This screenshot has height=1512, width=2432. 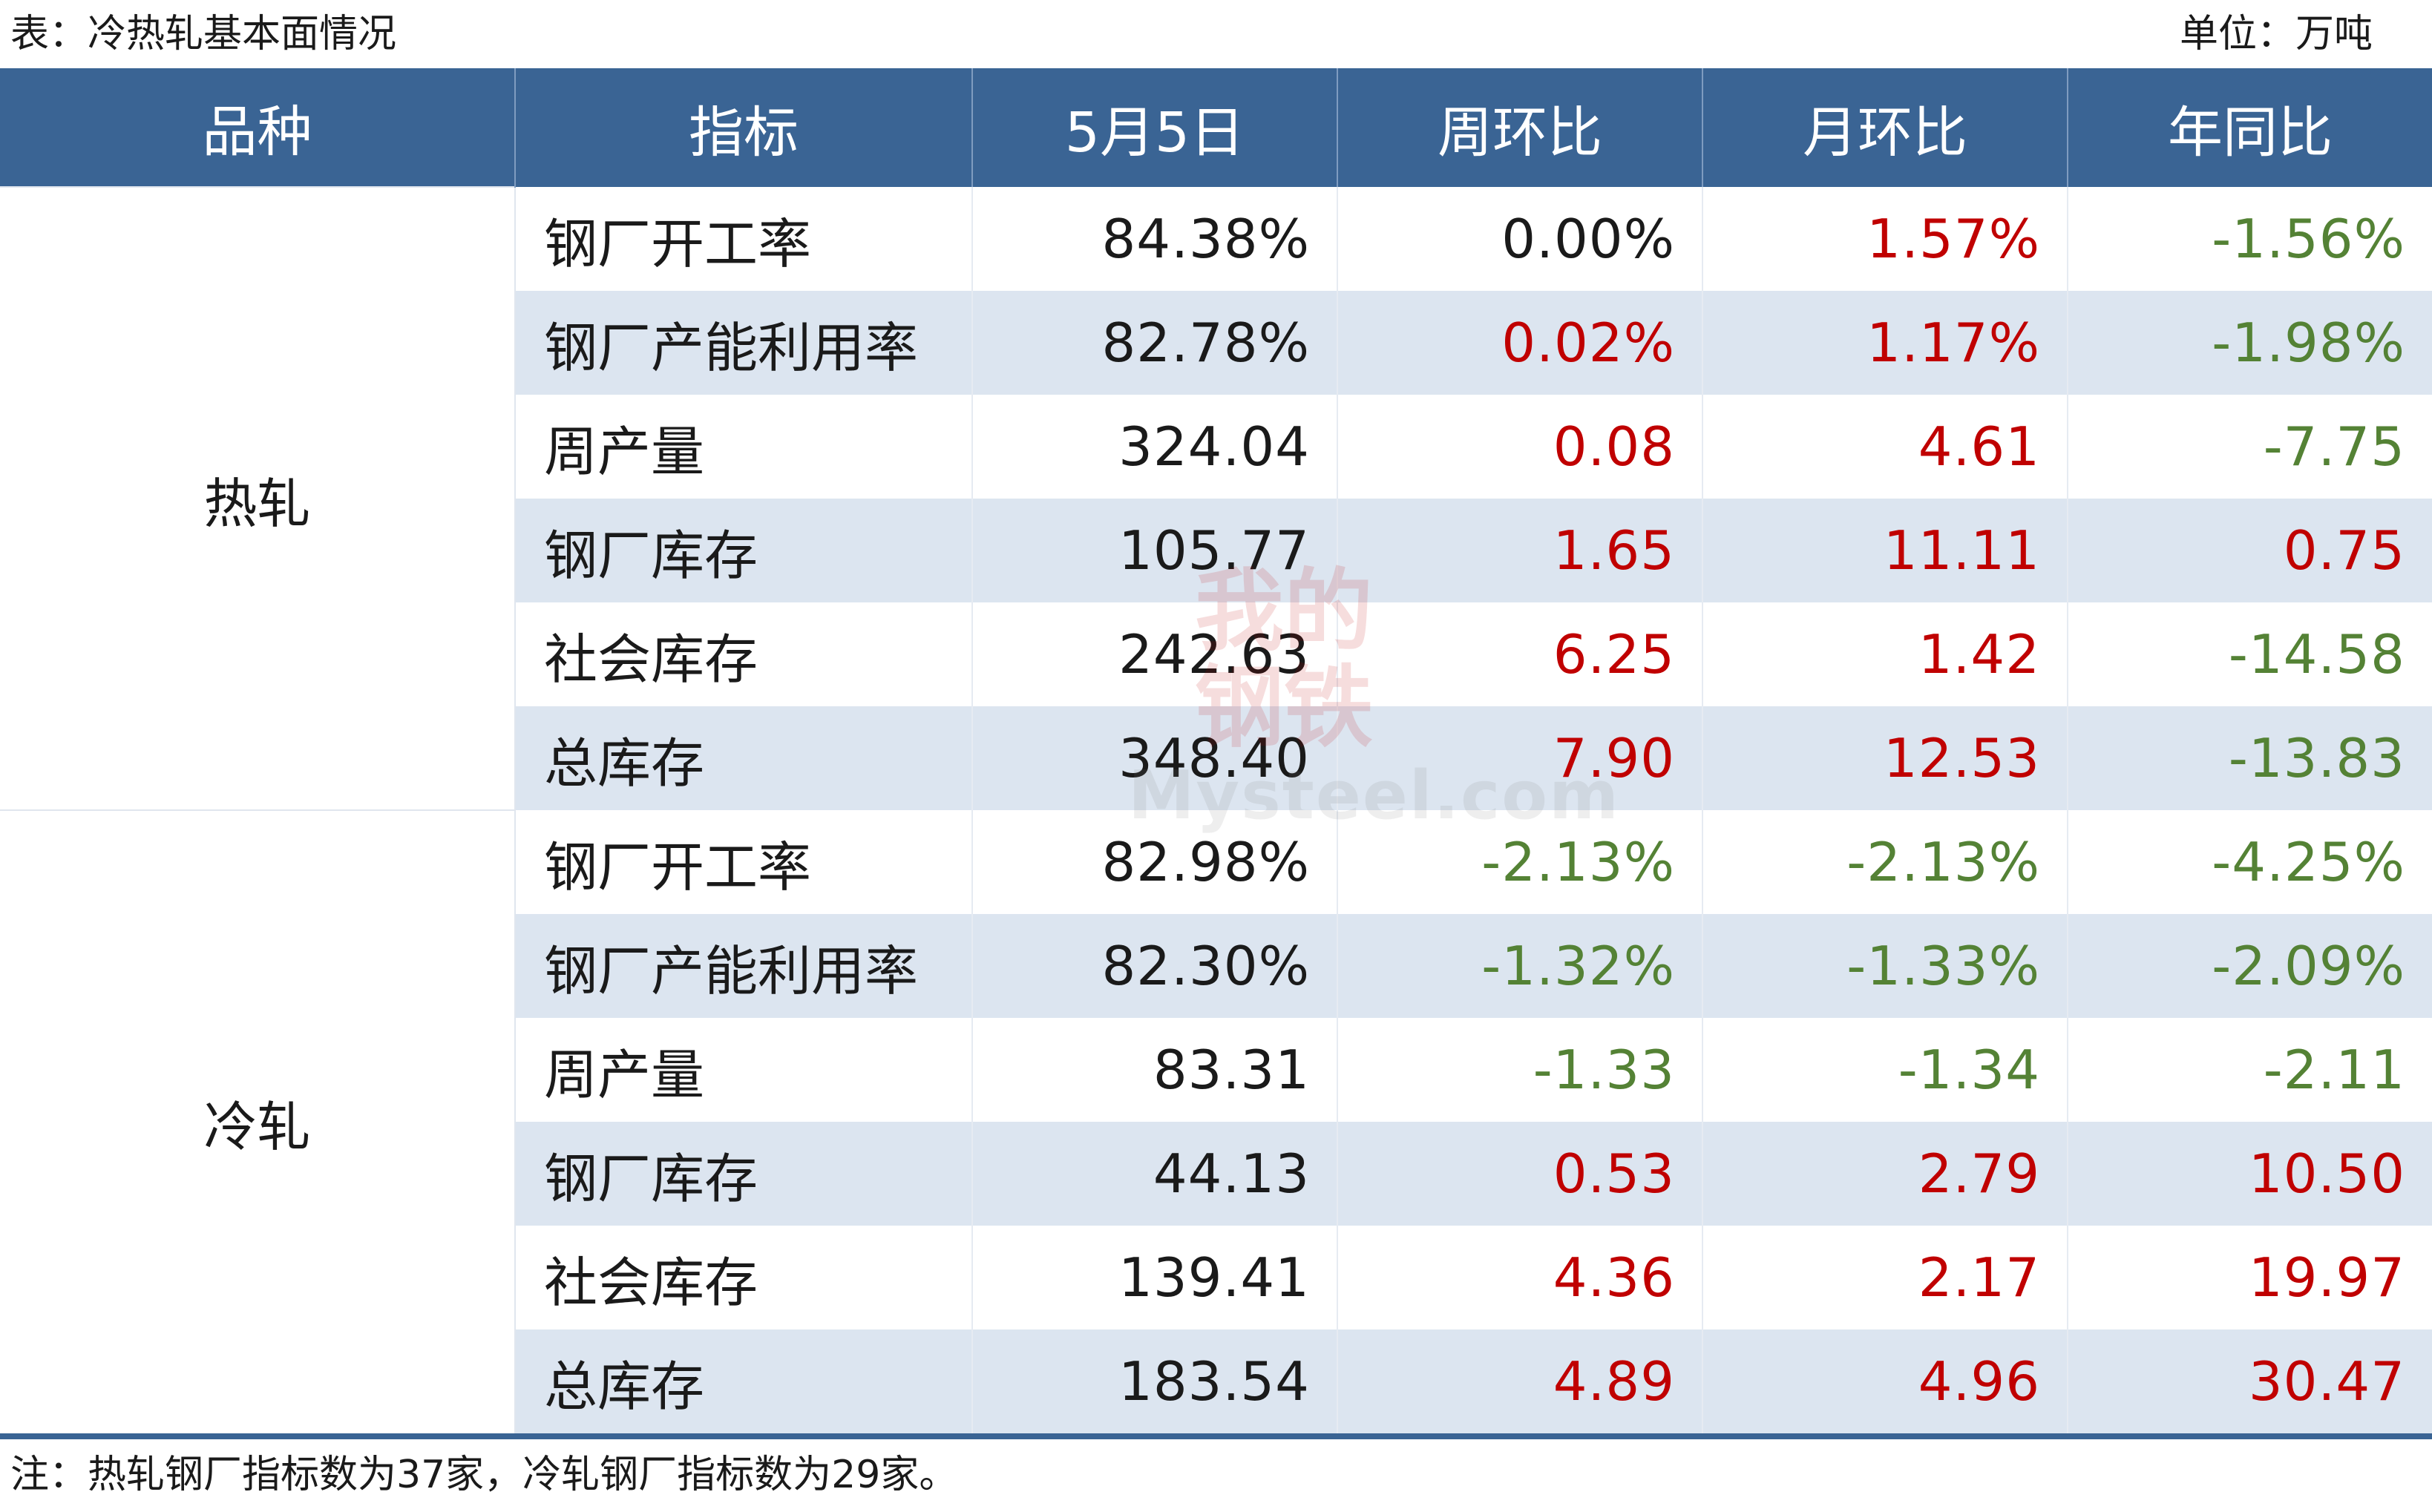 What do you see at coordinates (1520, 1070) in the screenshot?
I see `cell-wow: -1.33` at bounding box center [1520, 1070].